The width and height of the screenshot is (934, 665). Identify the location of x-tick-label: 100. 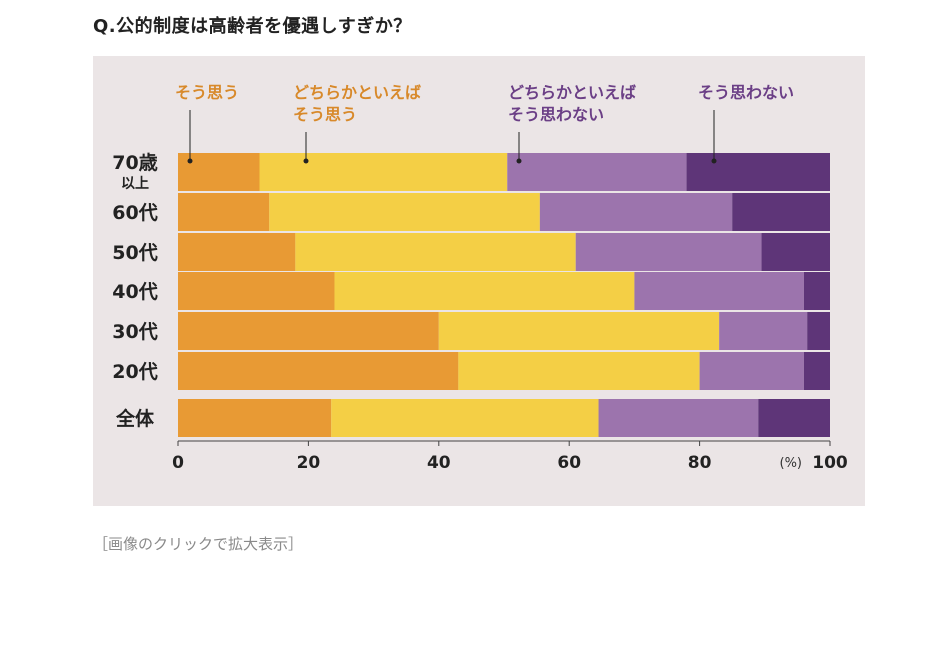
(830, 463).